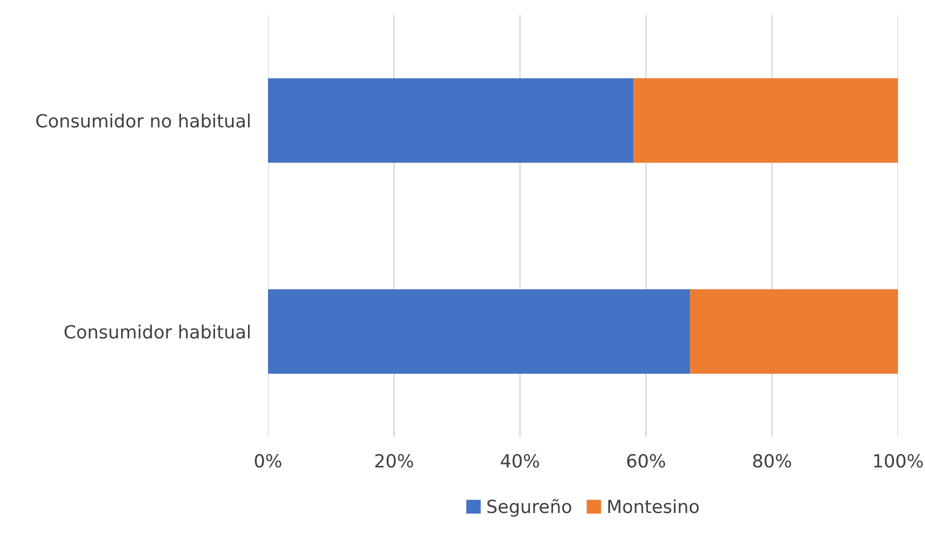  I want to click on x-tick-label: 40%, so click(520, 461).